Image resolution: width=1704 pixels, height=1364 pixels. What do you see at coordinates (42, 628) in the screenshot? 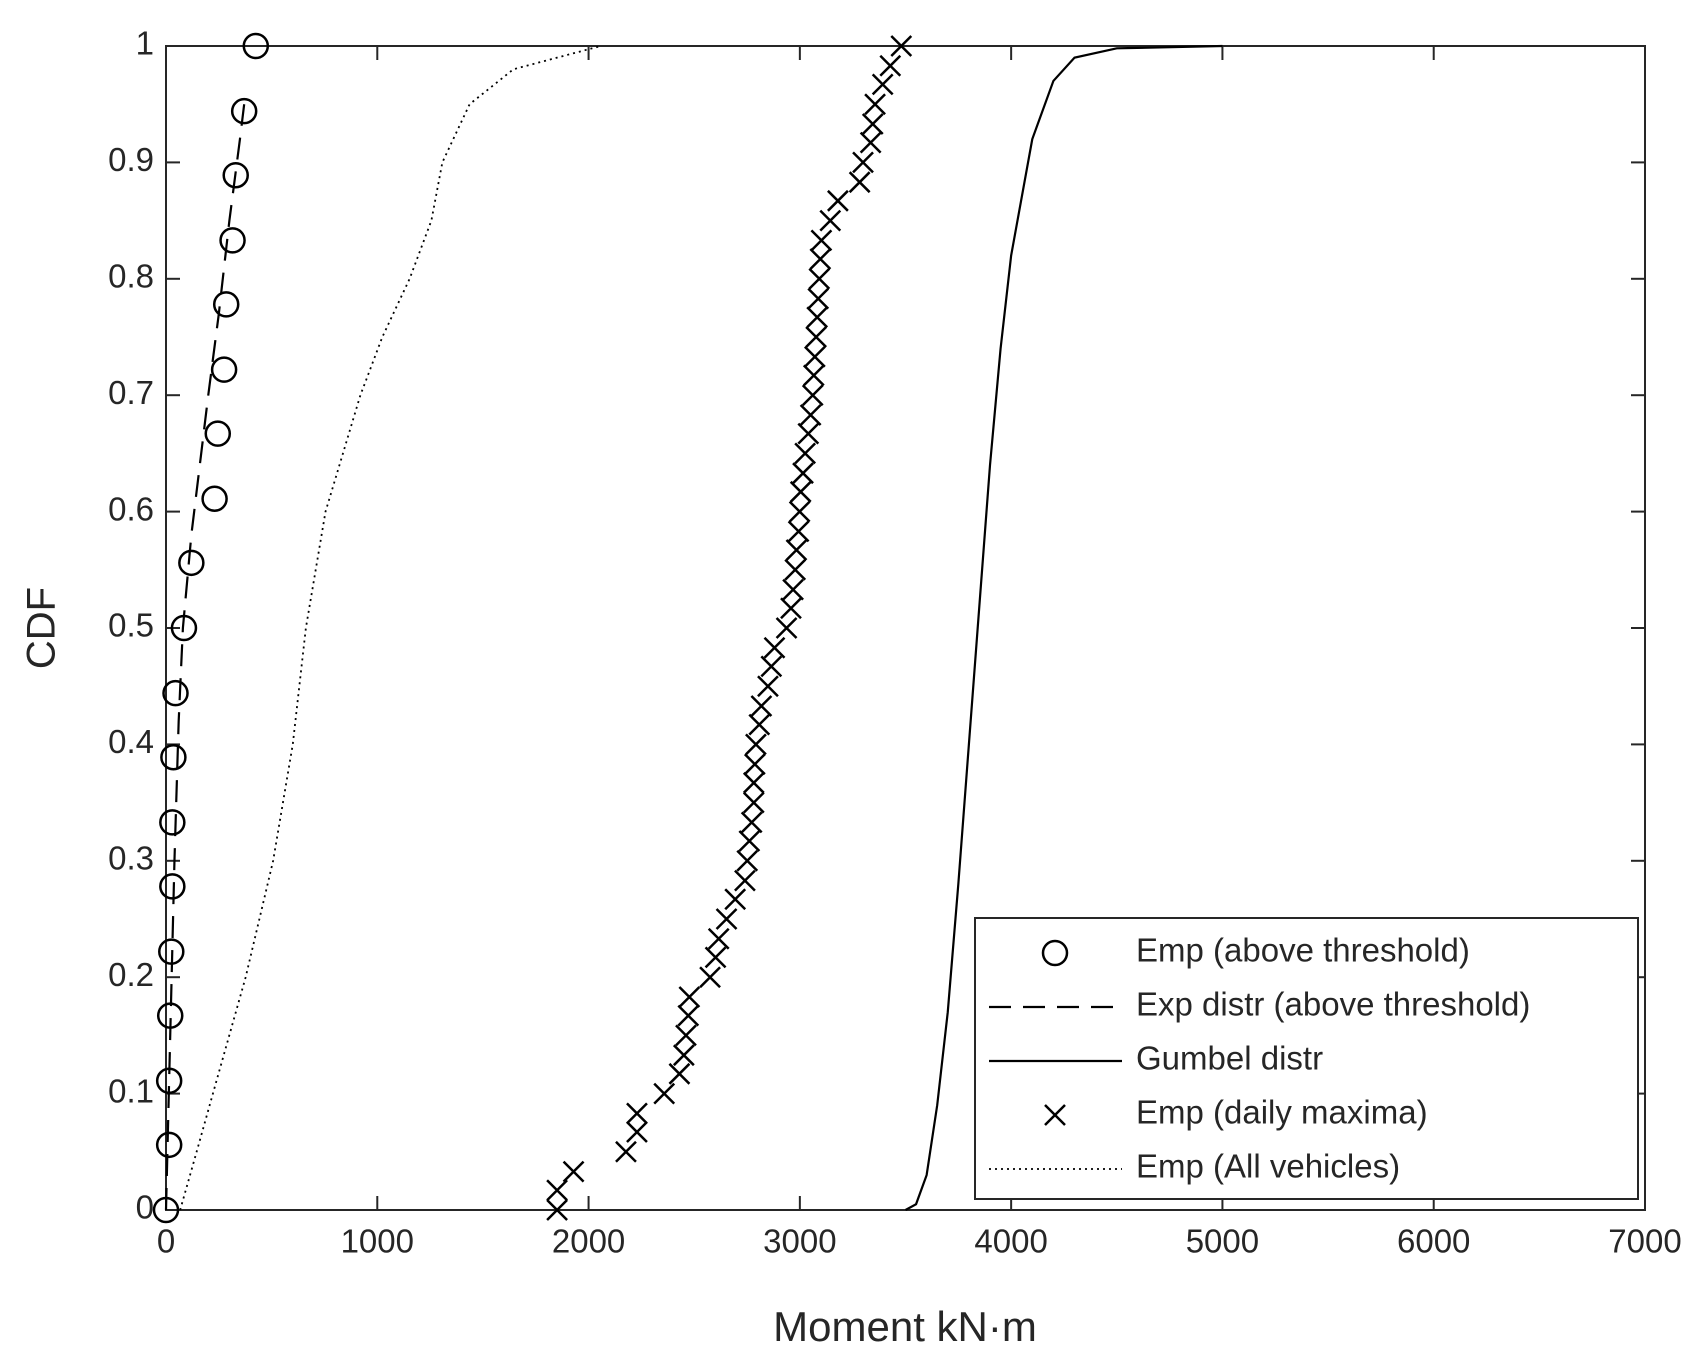
I see `y-axis-label: CDF` at bounding box center [42, 628].